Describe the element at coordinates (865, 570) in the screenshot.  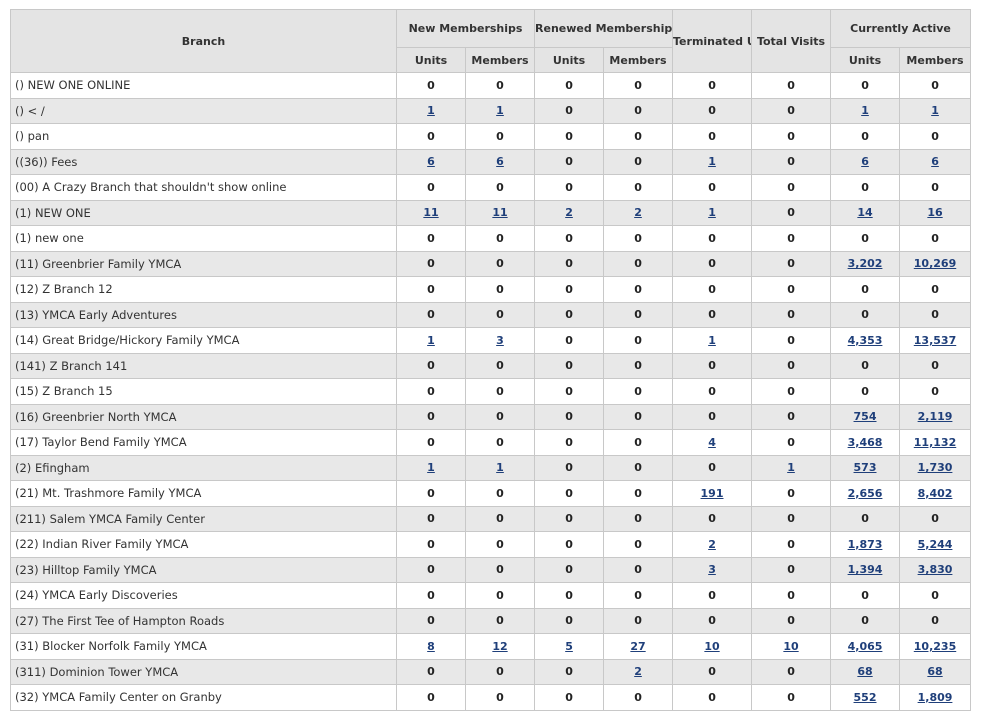
I see `active-units-link: 1,394` at that location.